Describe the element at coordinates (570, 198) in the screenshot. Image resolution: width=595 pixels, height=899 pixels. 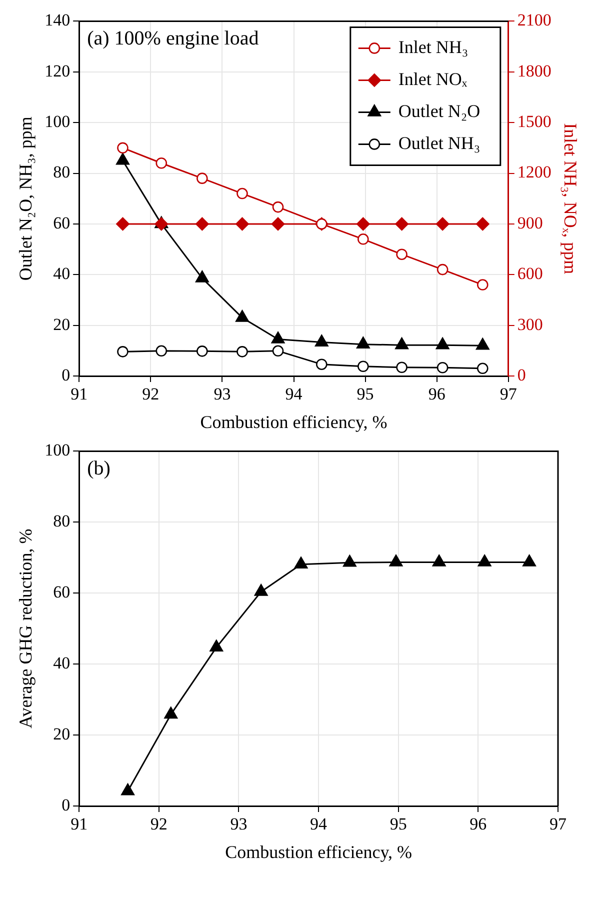
I see `y2-axis-title: Inlet NH₃, NOₓ, ppm` at that location.